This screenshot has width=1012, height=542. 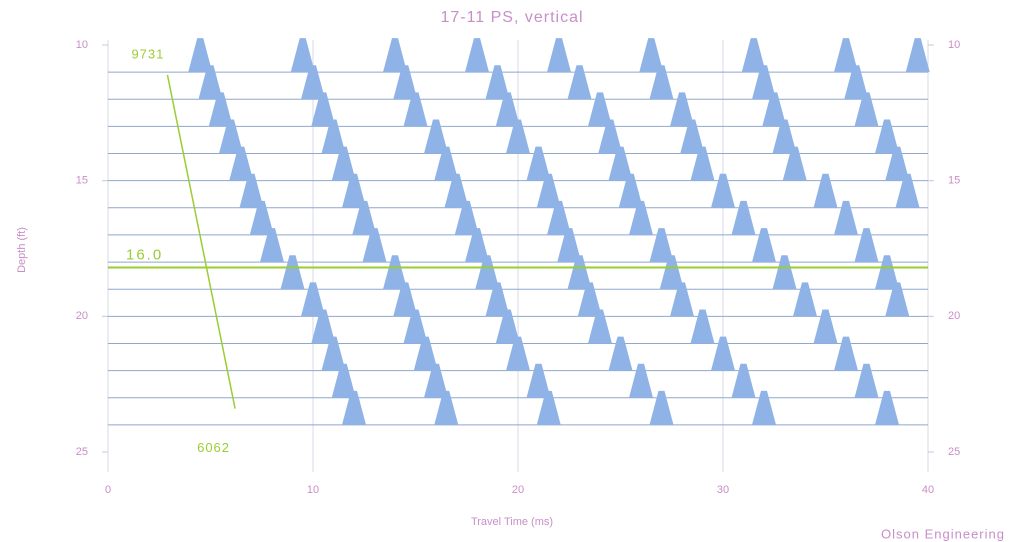 What do you see at coordinates (144, 254) in the screenshot?
I see `marker-label: 16.0` at bounding box center [144, 254].